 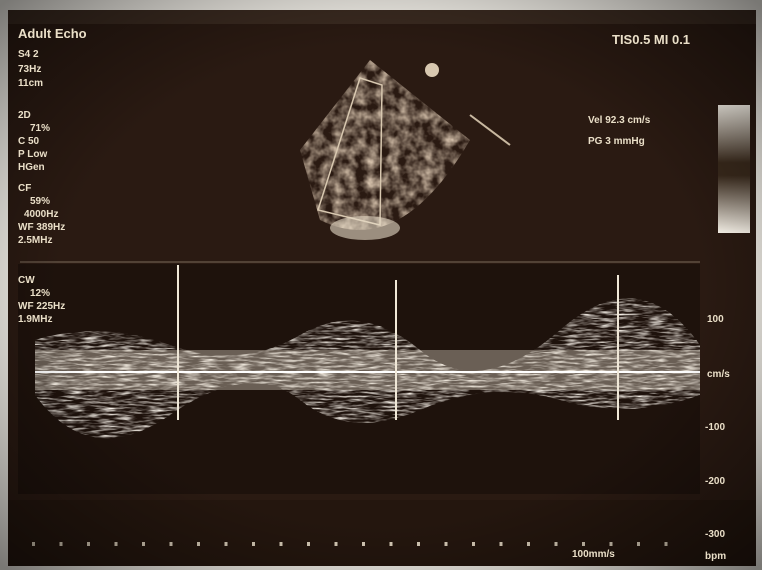 I want to click on param: P Low, so click(x=32, y=154).